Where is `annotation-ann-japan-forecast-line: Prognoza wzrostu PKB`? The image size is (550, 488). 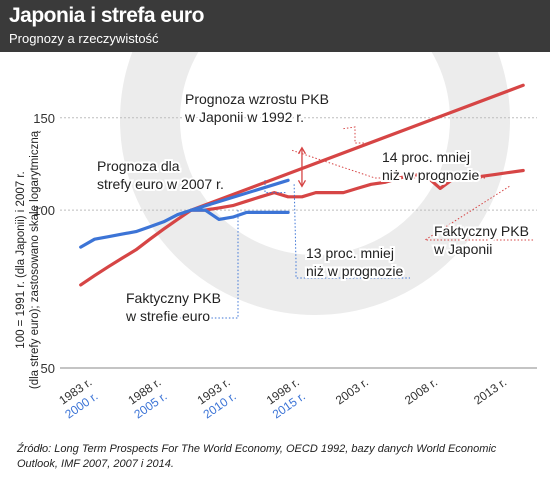 annotation-ann-japan-forecast-line: Prognoza wzrostu PKB is located at coordinates (257, 99).